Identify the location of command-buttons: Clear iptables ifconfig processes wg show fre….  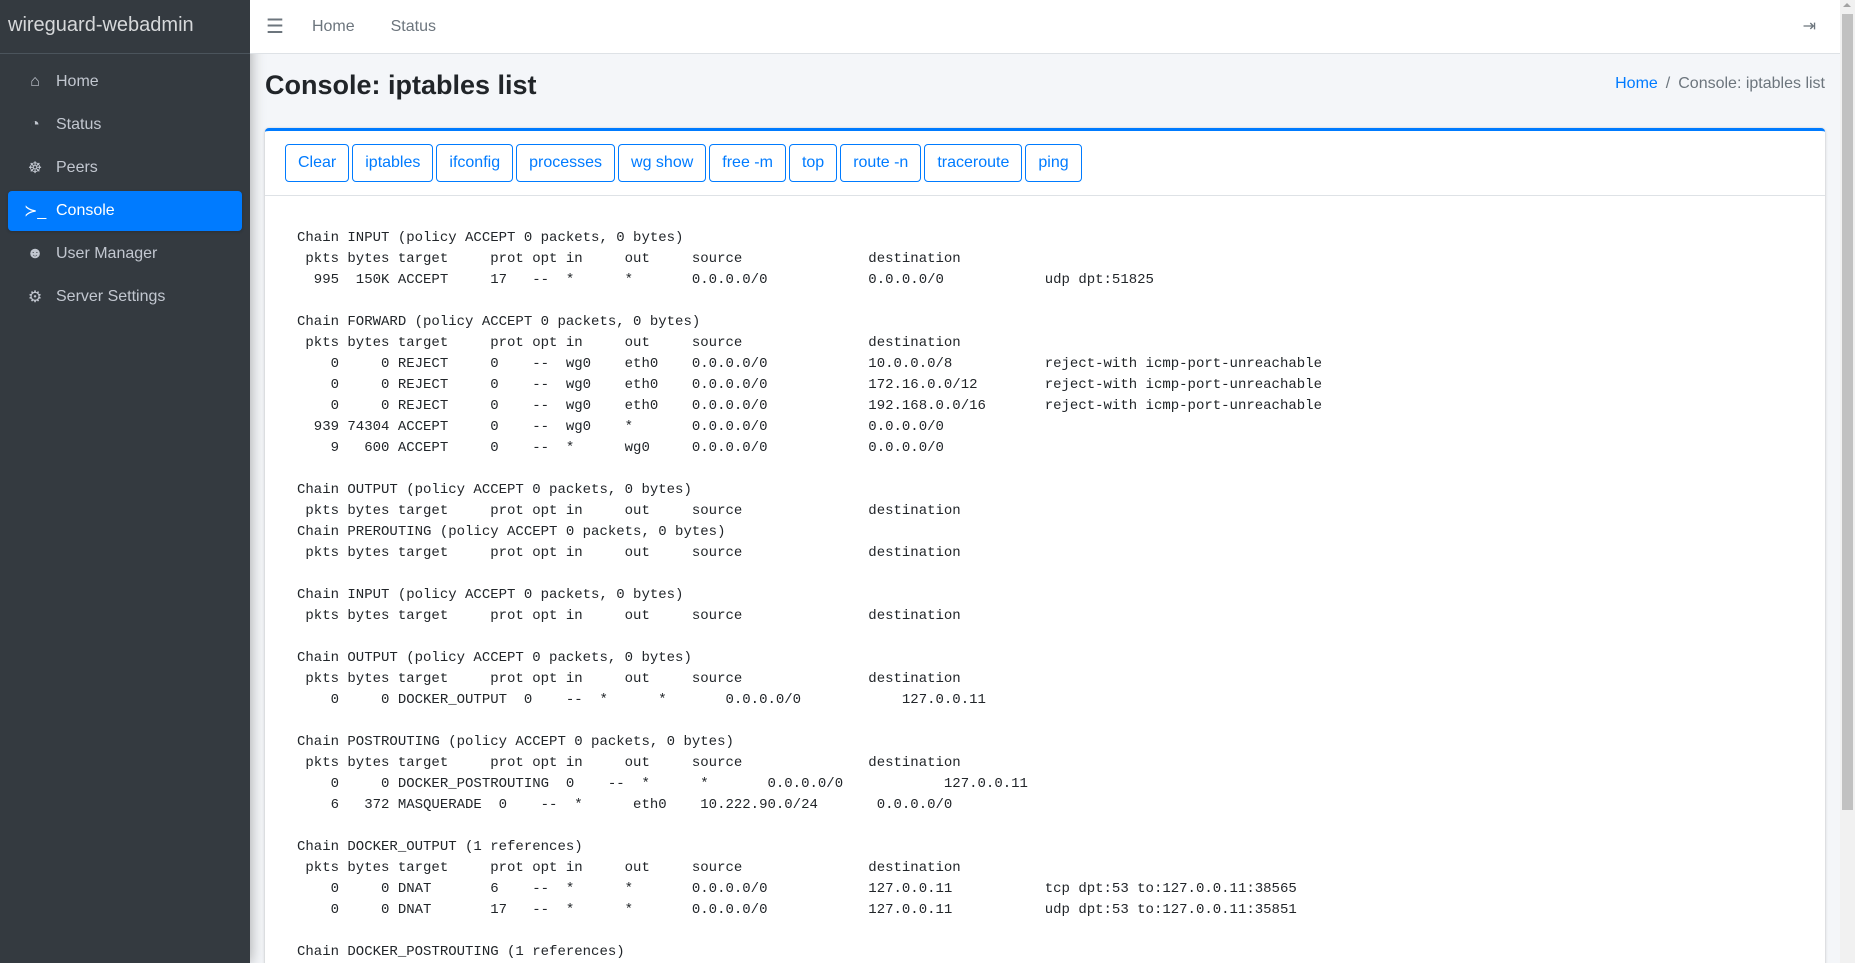
(1045, 163).